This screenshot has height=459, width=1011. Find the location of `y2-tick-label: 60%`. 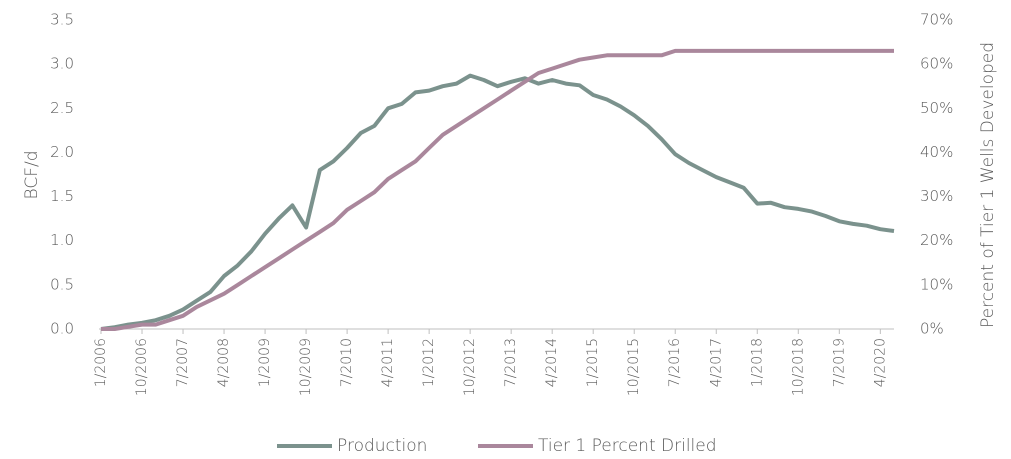

y2-tick-label: 60% is located at coordinates (936, 64).